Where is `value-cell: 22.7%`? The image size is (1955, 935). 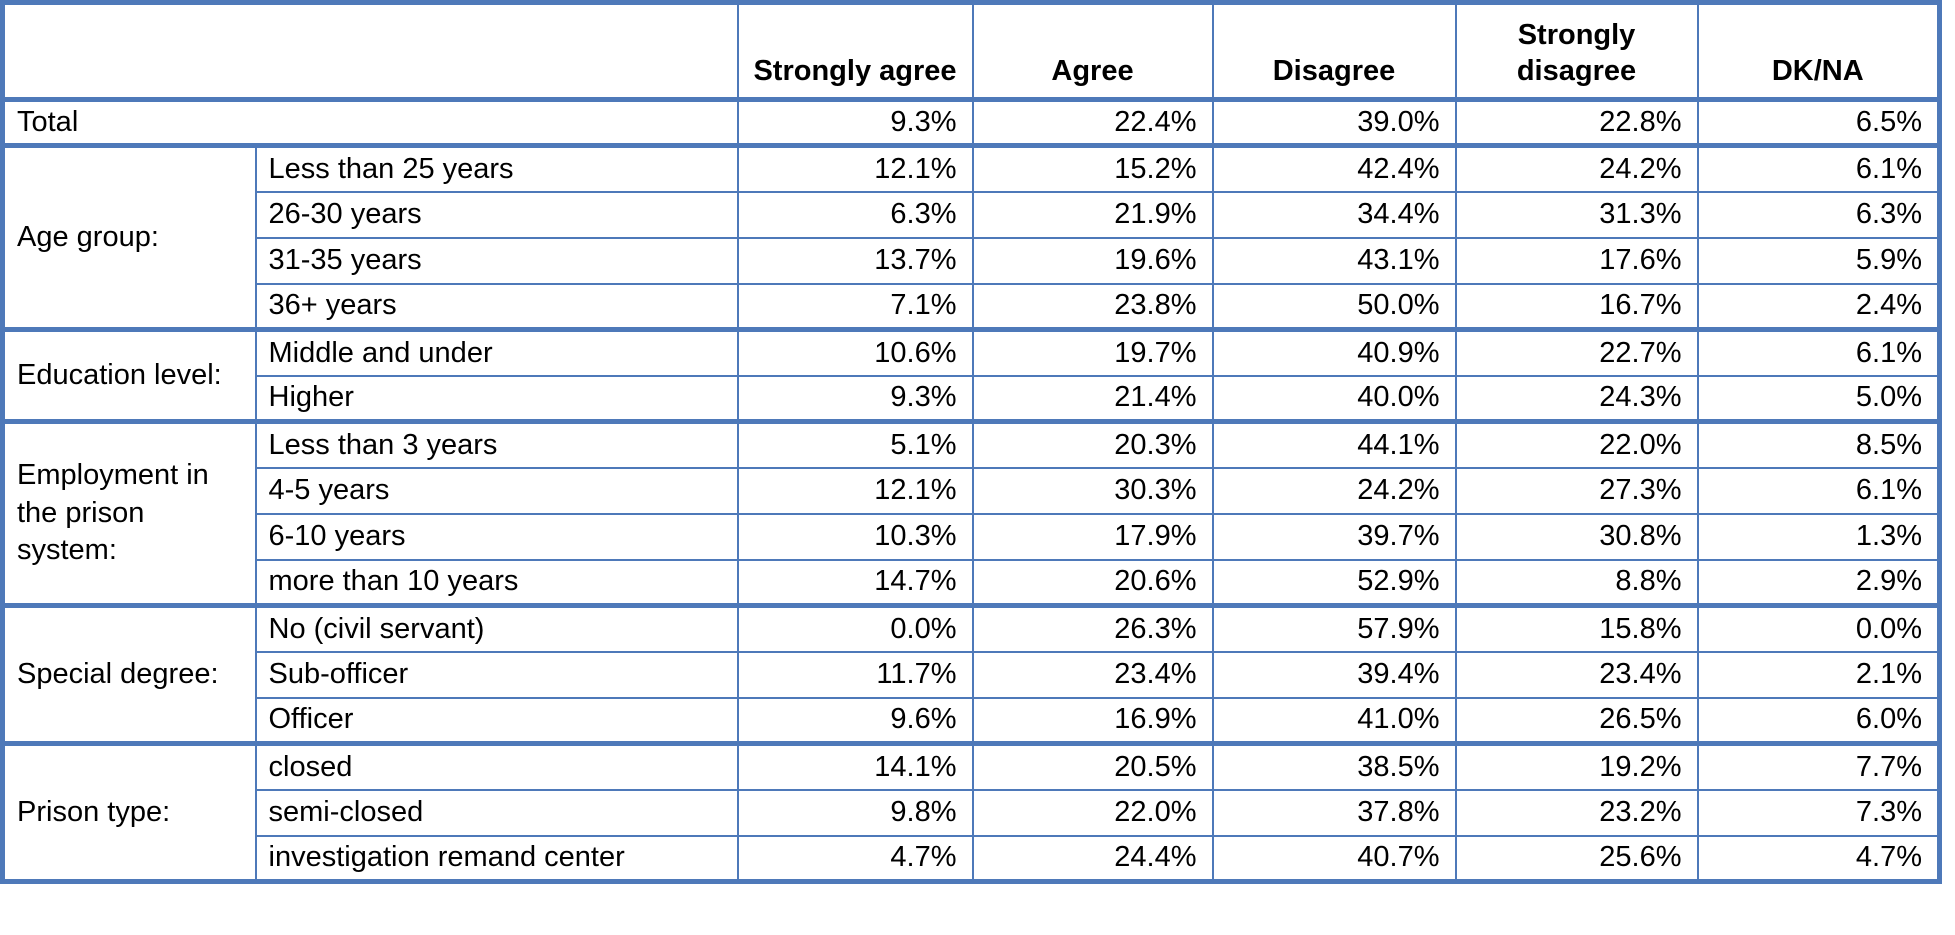
value-cell: 22.7% is located at coordinates (1576, 352).